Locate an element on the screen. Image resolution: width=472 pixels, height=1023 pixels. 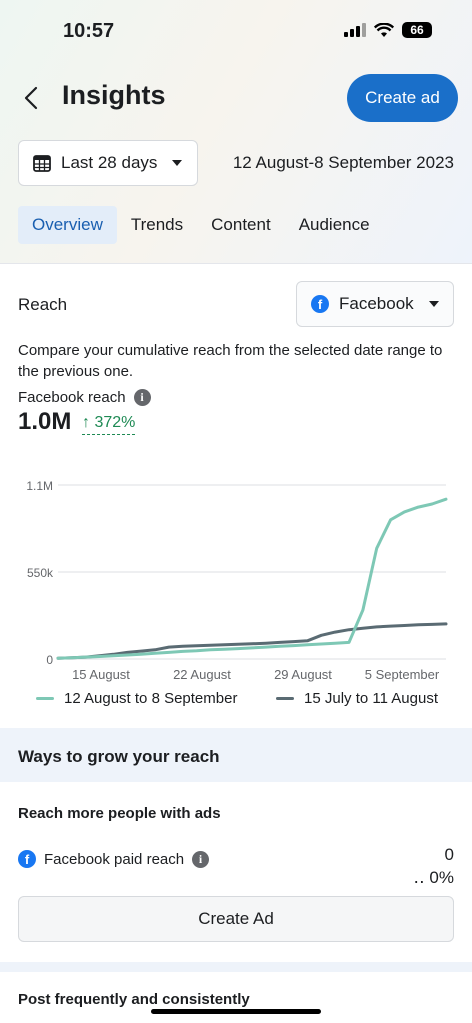
signal-icon is located at coordinates (355, 30).